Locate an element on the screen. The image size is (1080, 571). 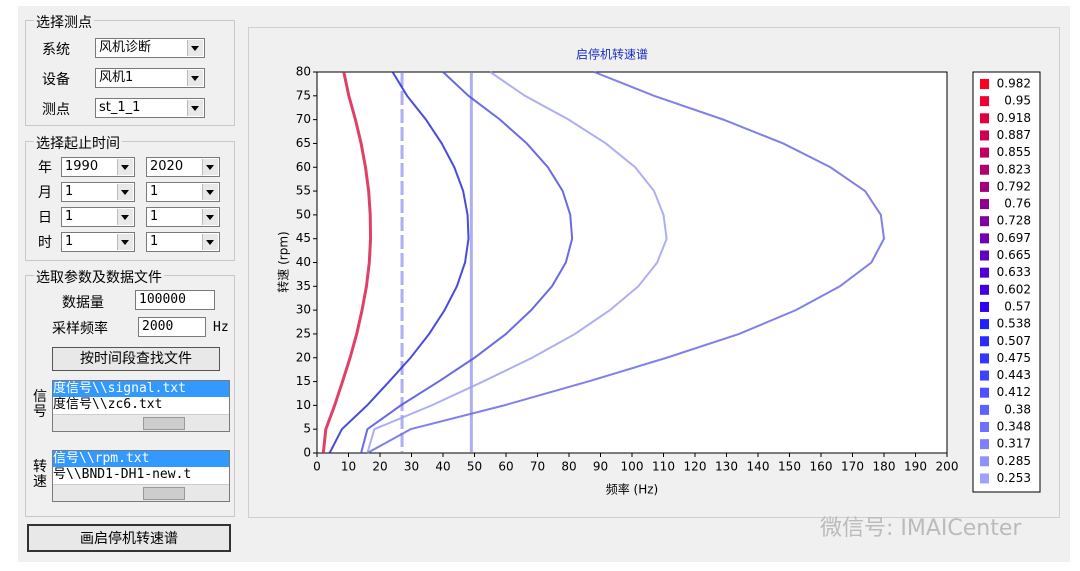
colorbar-label: 0.475 is located at coordinates (1014, 358).